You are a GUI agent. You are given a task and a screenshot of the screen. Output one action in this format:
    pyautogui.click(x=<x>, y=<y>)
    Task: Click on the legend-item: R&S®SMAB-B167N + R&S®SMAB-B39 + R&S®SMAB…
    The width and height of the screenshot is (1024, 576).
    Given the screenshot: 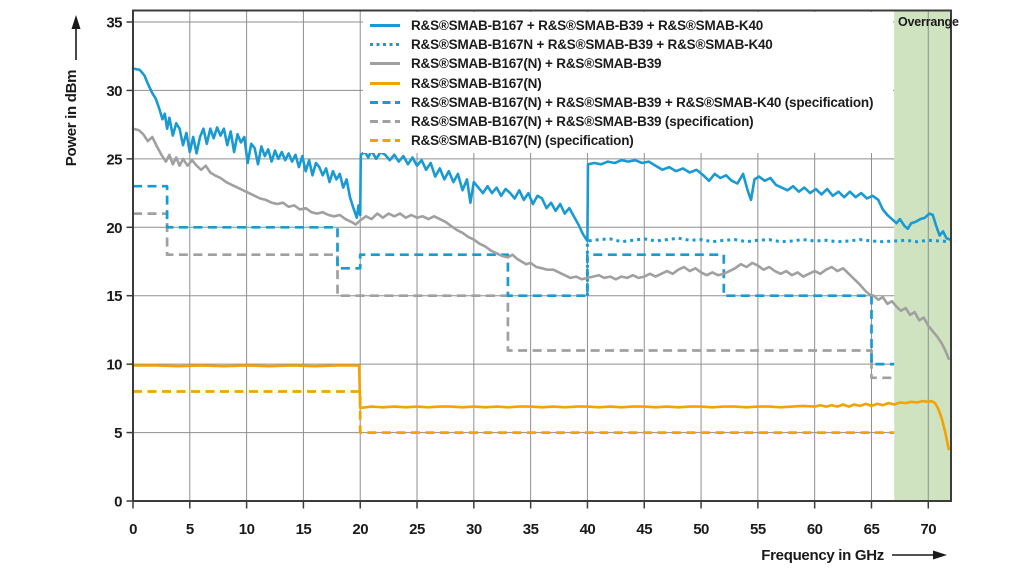 What is the action you would take?
    pyautogui.click(x=631, y=44)
    